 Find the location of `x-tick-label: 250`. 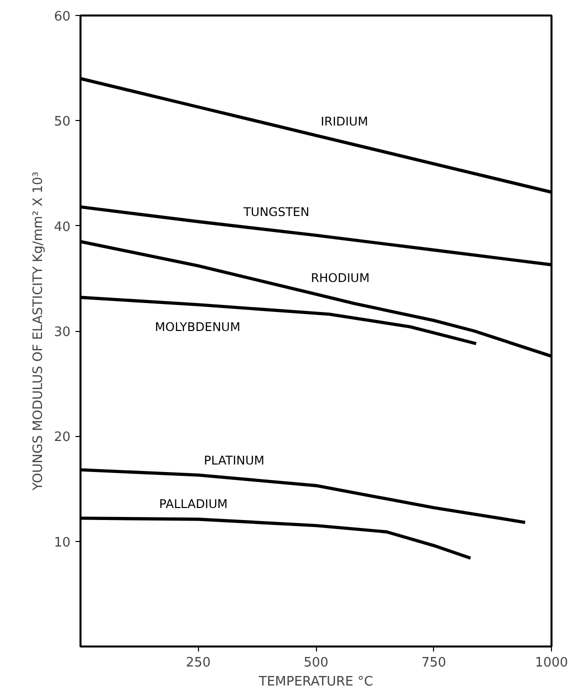

x-tick-label: 250 is located at coordinates (198, 663).